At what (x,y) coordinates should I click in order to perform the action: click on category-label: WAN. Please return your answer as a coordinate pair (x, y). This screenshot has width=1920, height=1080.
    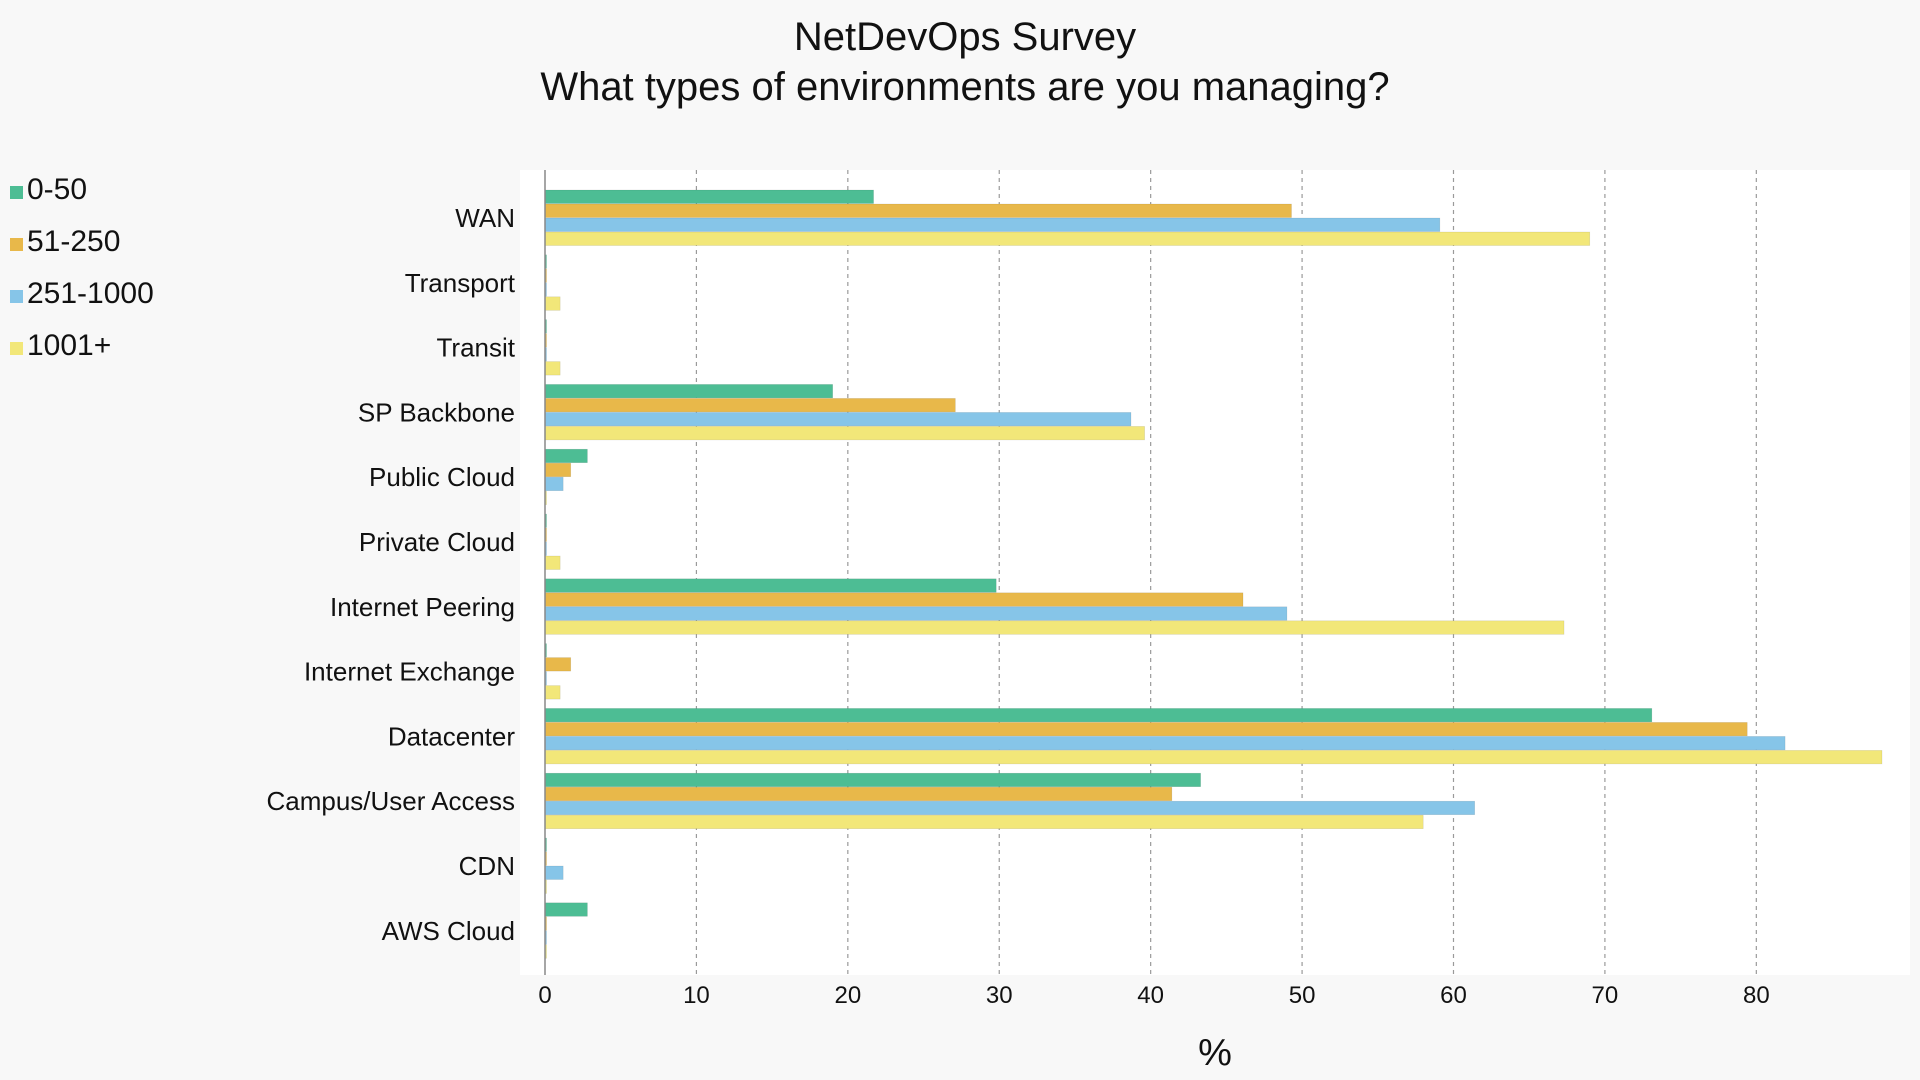
    Looking at the image, I should click on (485, 218).